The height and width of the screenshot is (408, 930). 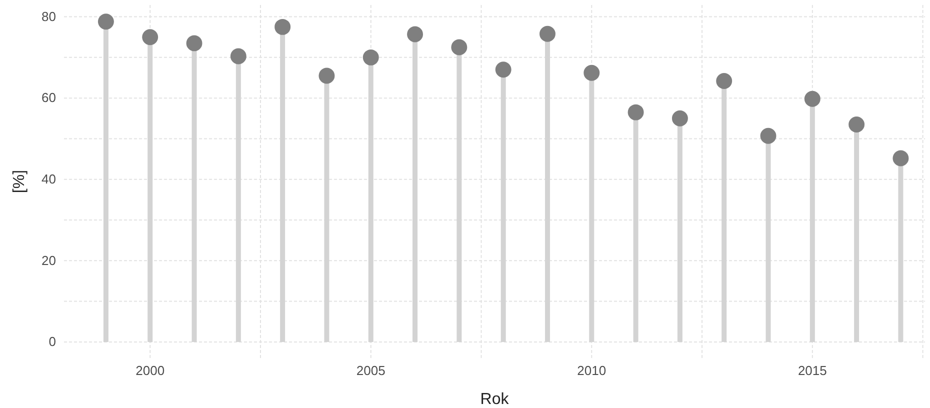 What do you see at coordinates (49, 16) in the screenshot?
I see `y-tick-label: 80` at bounding box center [49, 16].